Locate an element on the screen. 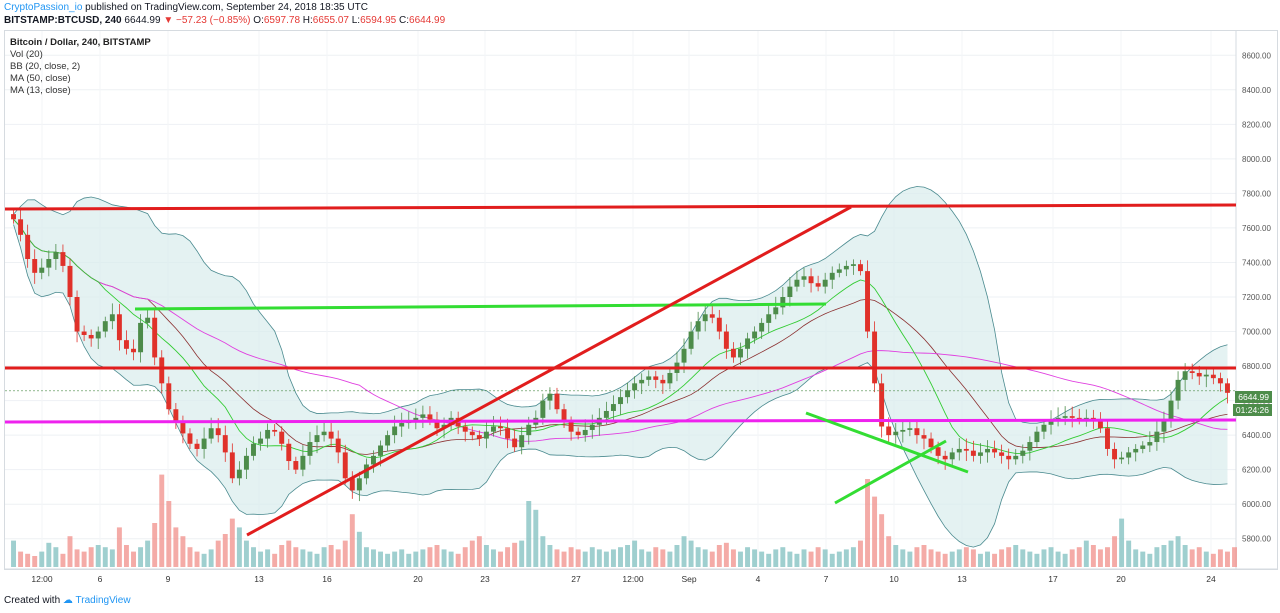 Image resolution: width=1280 pixels, height=613 pixels. y-tick-label: 7600.00 is located at coordinates (1256, 228).